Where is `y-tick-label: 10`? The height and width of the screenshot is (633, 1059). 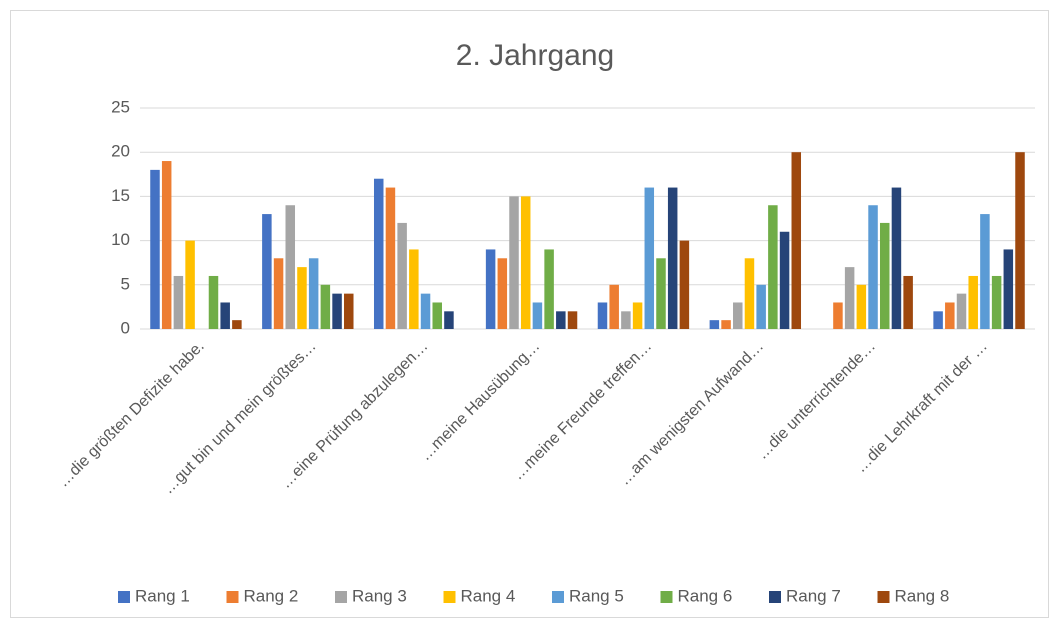
y-tick-label: 10 is located at coordinates (120, 239).